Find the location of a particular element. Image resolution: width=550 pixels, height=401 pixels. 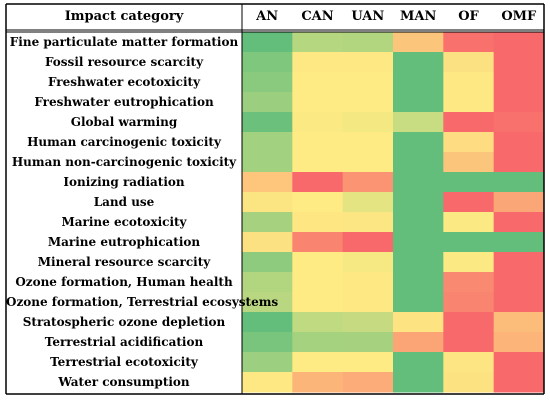

row-label: Marine eutrophication is located at coordinates (124, 242).